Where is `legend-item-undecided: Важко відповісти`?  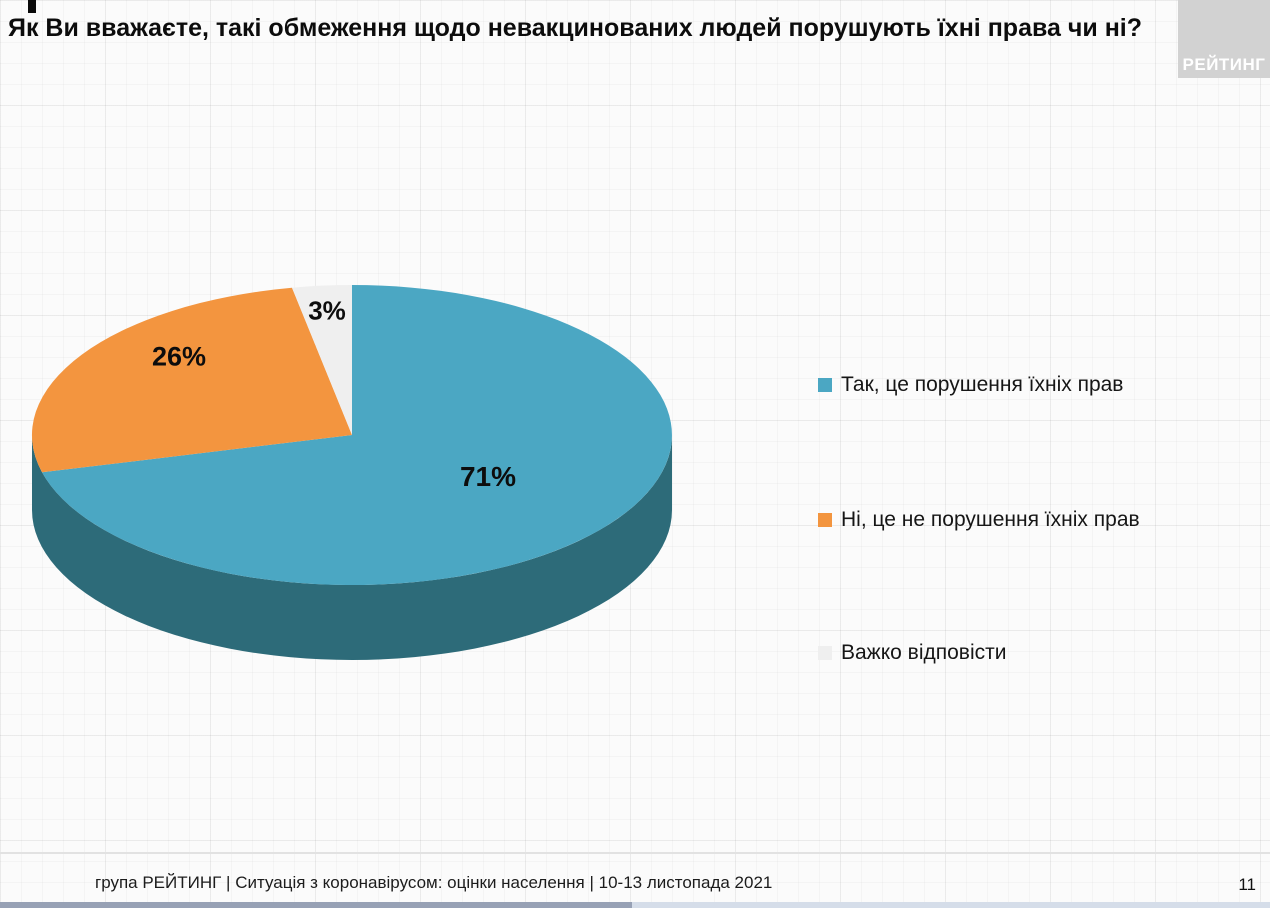 legend-item-undecided: Важко відповісти is located at coordinates (912, 653).